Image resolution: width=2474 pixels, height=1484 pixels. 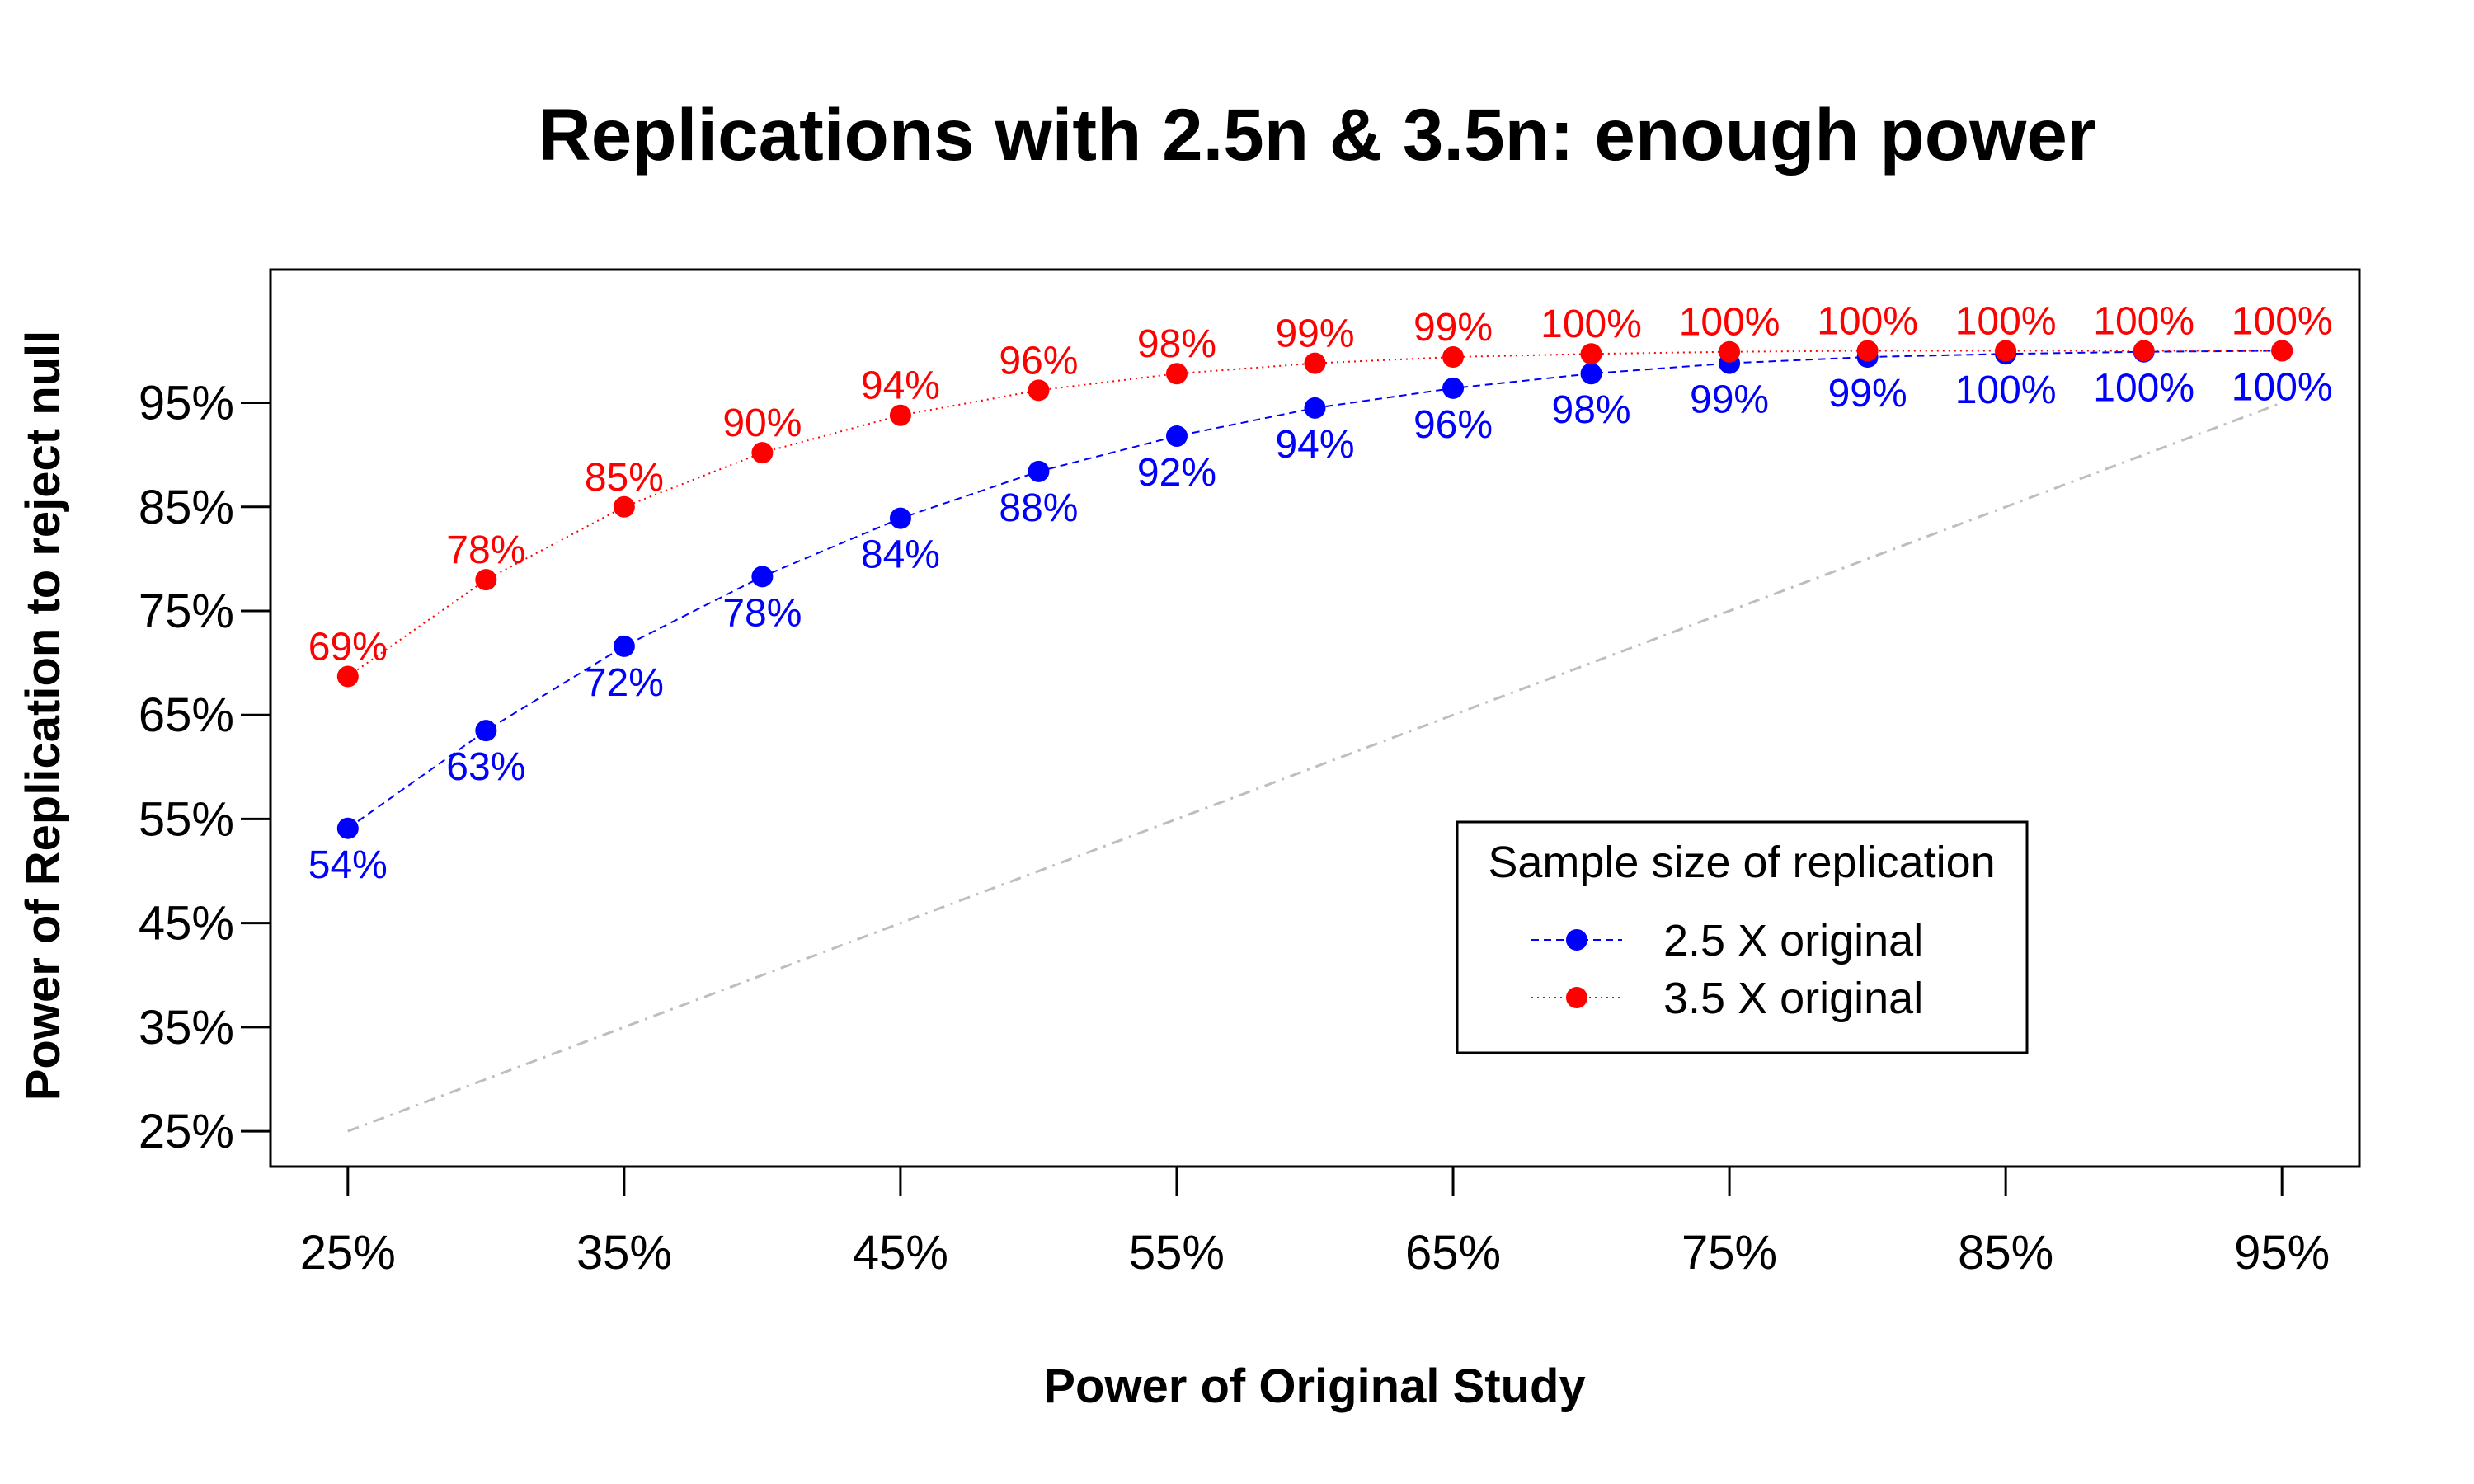 What do you see at coordinates (205, 767) in the screenshot?
I see `y-axis: 25% 35% 45% 55% 65% 75% 85% 95%` at bounding box center [205, 767].